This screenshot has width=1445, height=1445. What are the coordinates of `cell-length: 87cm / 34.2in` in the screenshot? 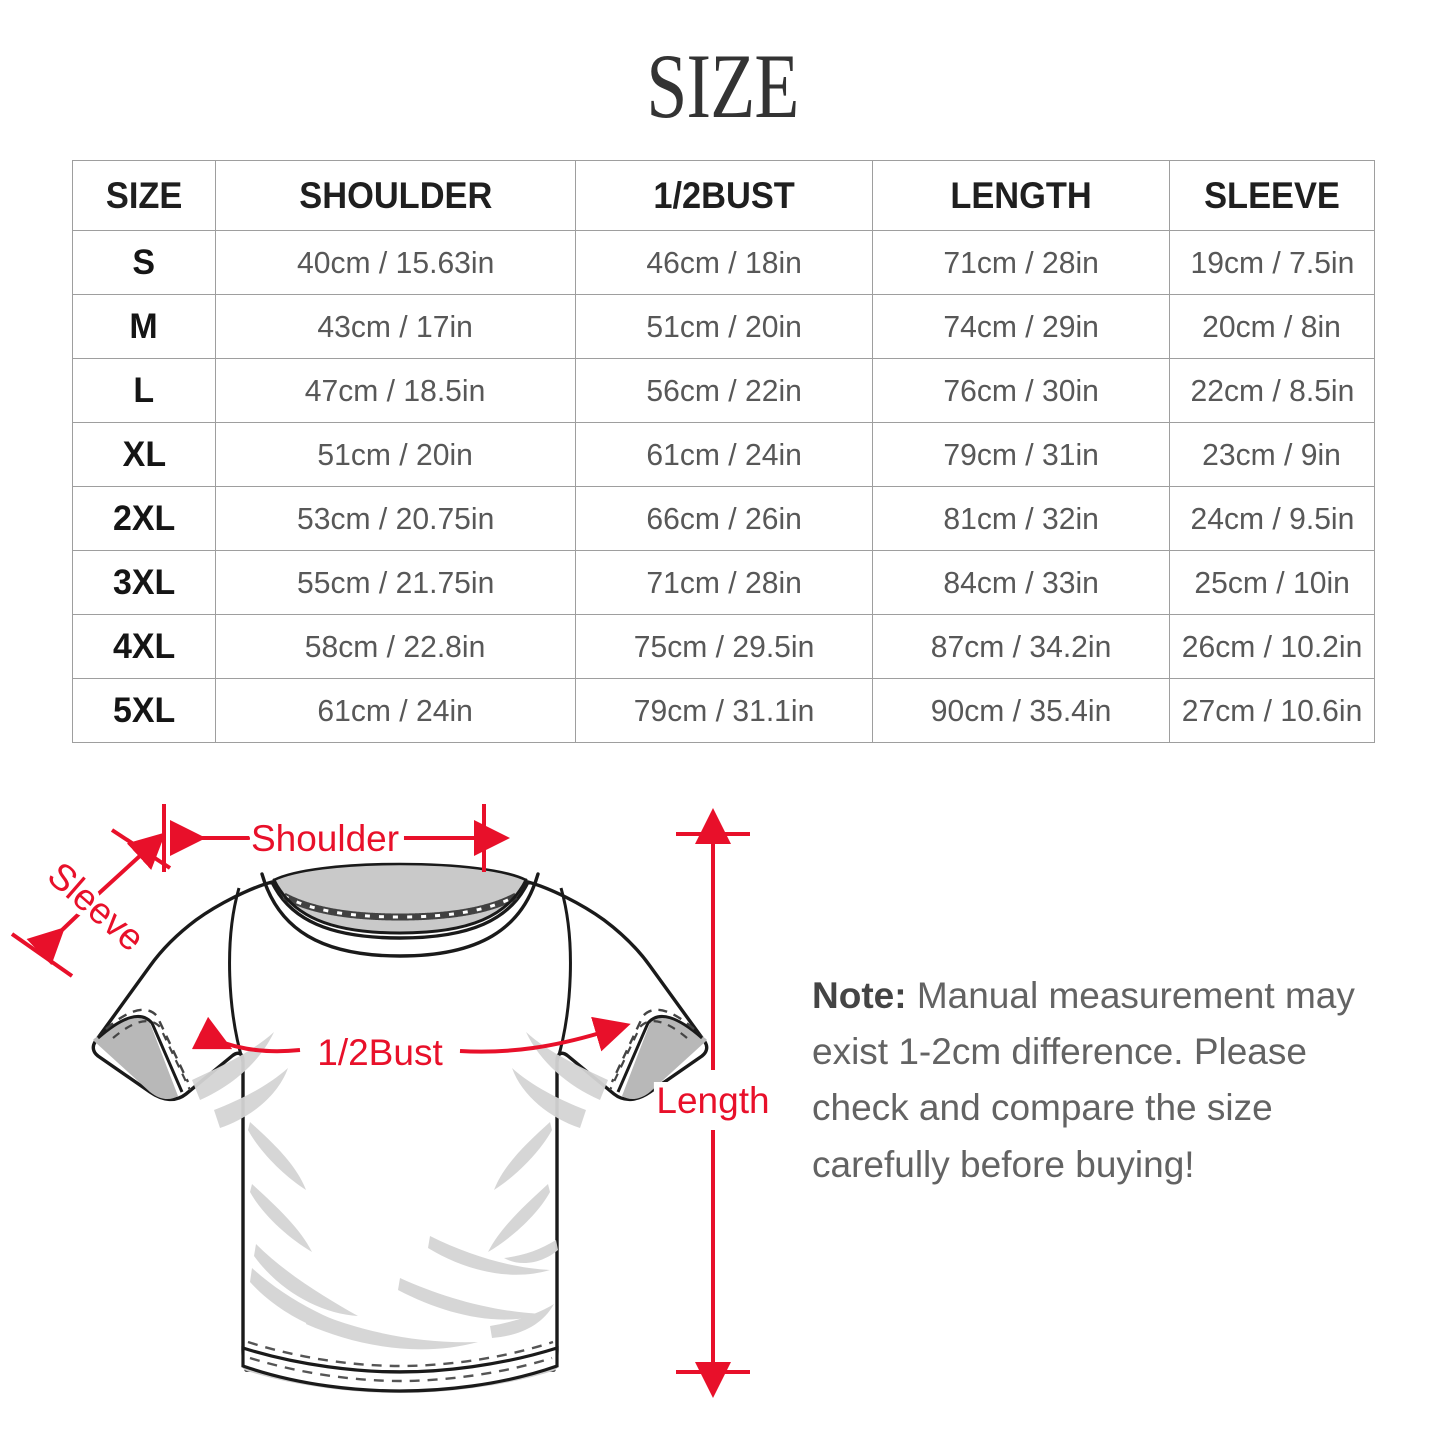 It's located at (1021, 646).